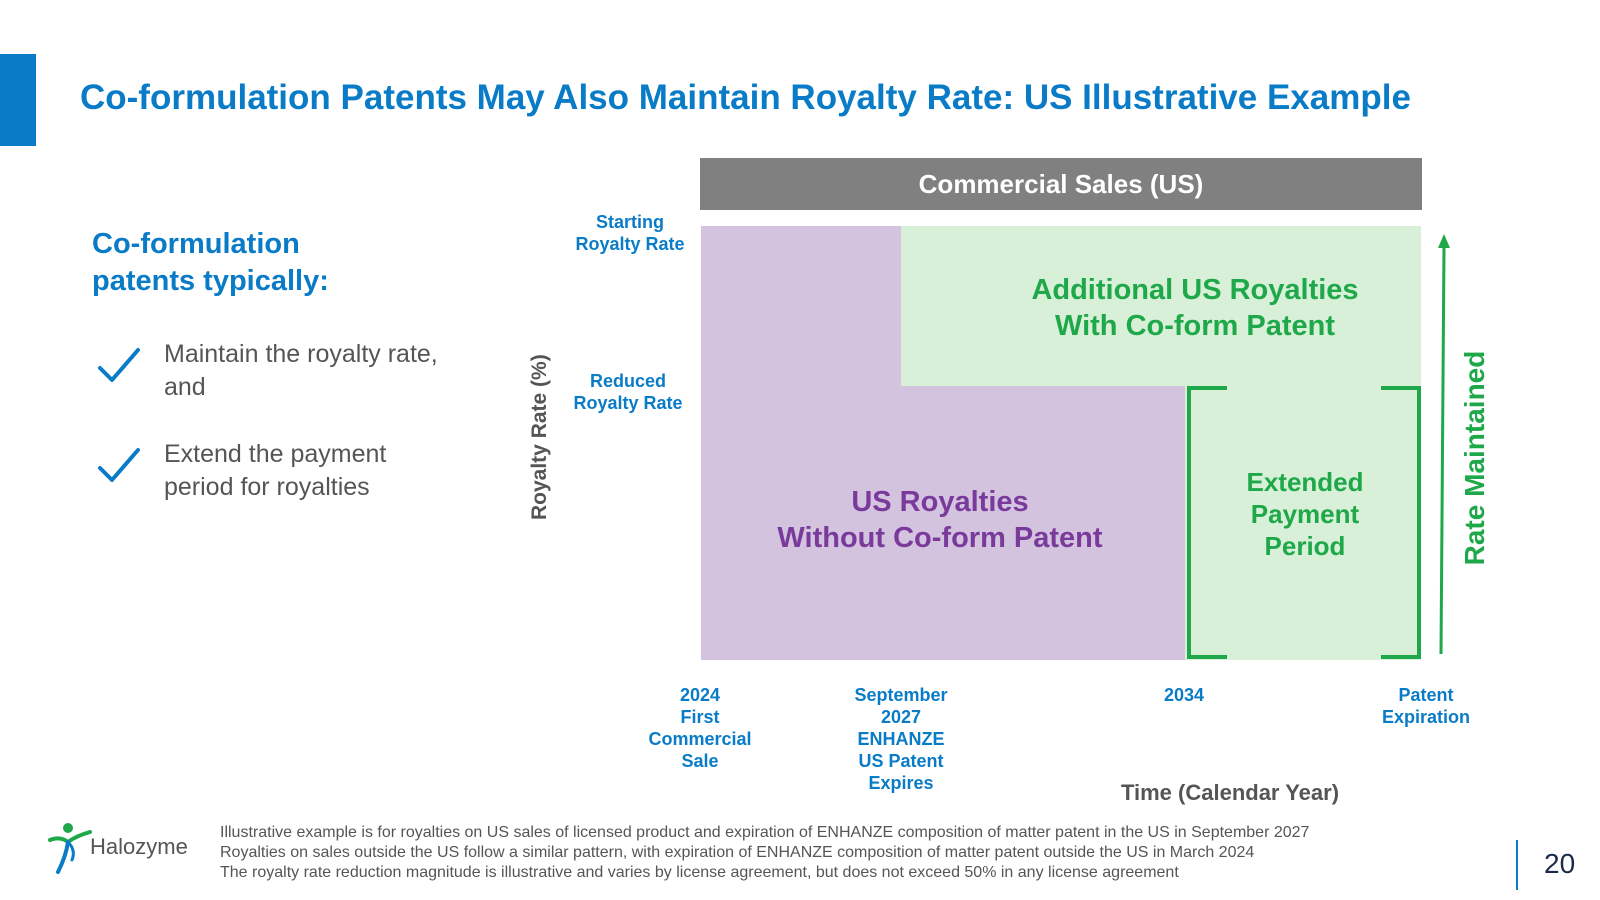 The height and width of the screenshot is (900, 1600). Describe the element at coordinates (70, 848) in the screenshot. I see `halozyme-figure-icon` at that location.